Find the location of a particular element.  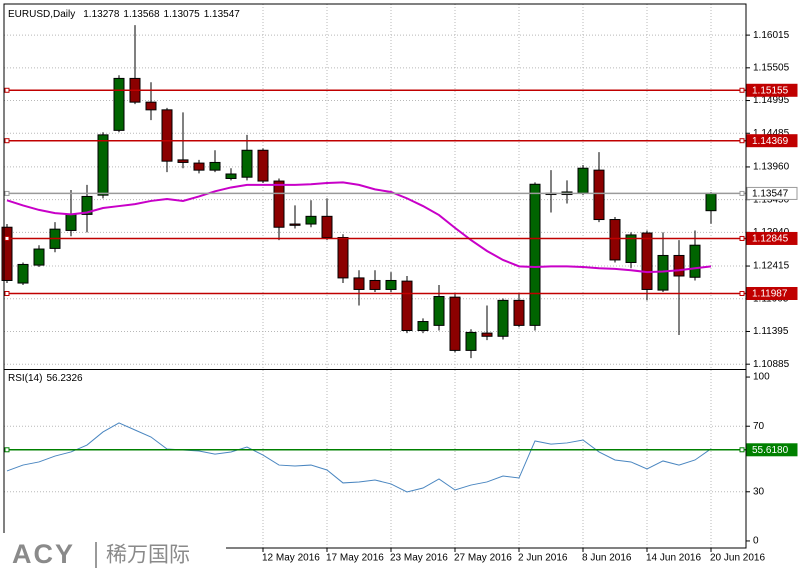

watermark: ACY 稀万国际 is located at coordinates (113, 554).